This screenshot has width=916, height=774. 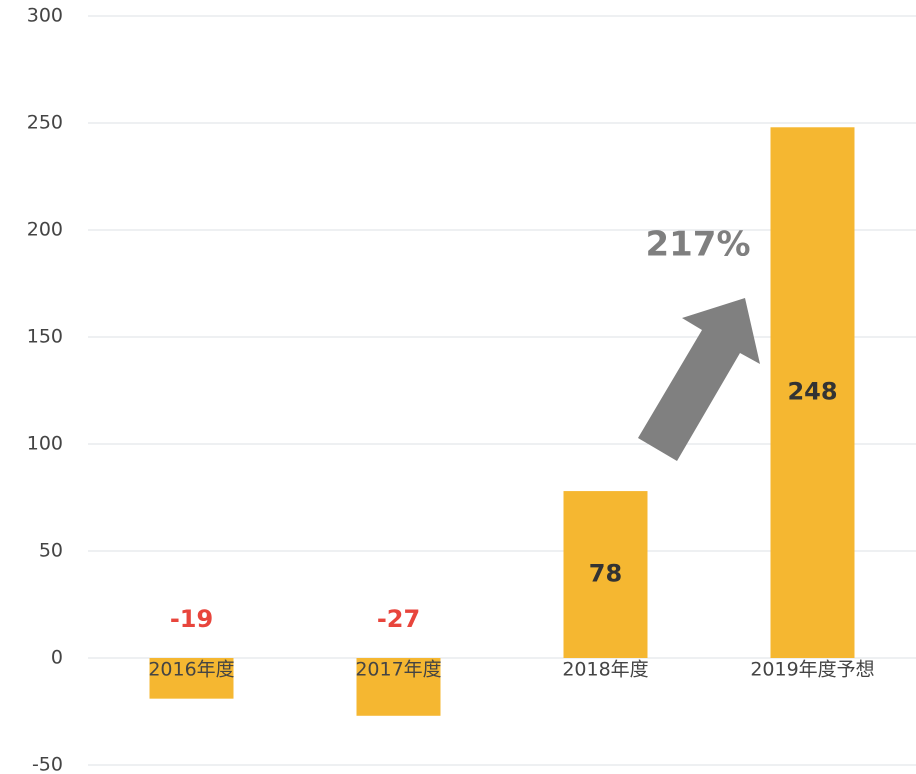 I want to click on y-tick-label: 100, so click(x=45, y=444).